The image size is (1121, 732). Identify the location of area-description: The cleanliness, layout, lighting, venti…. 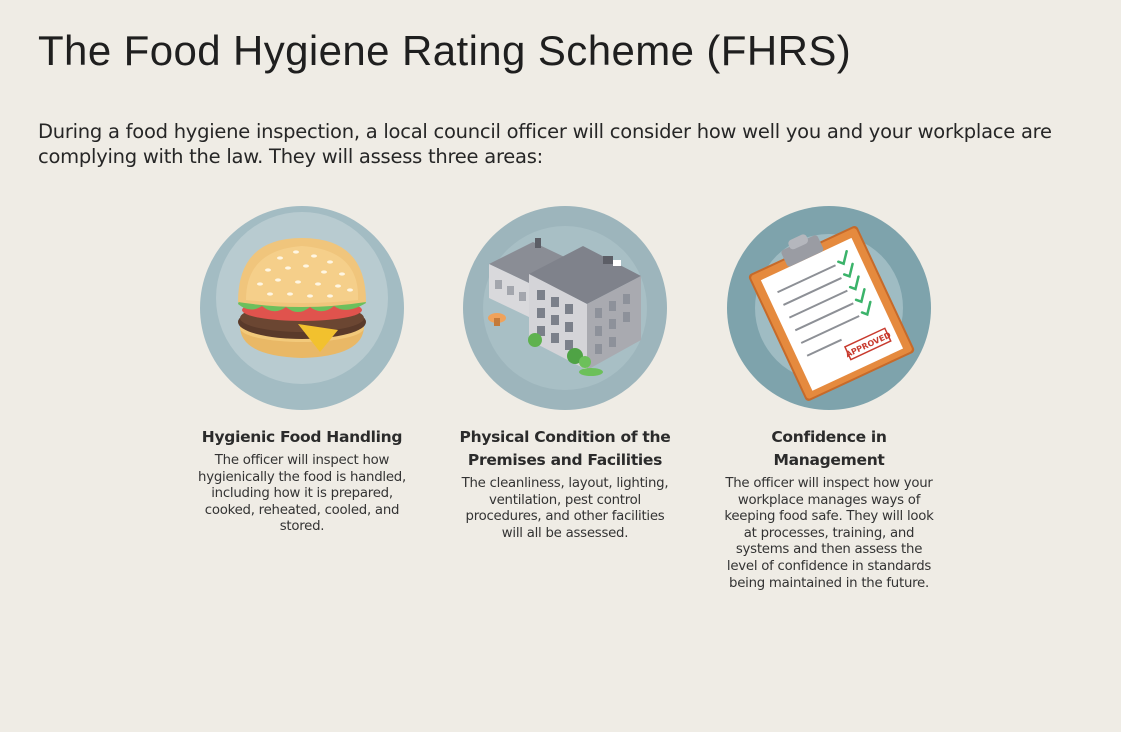
(565, 508).